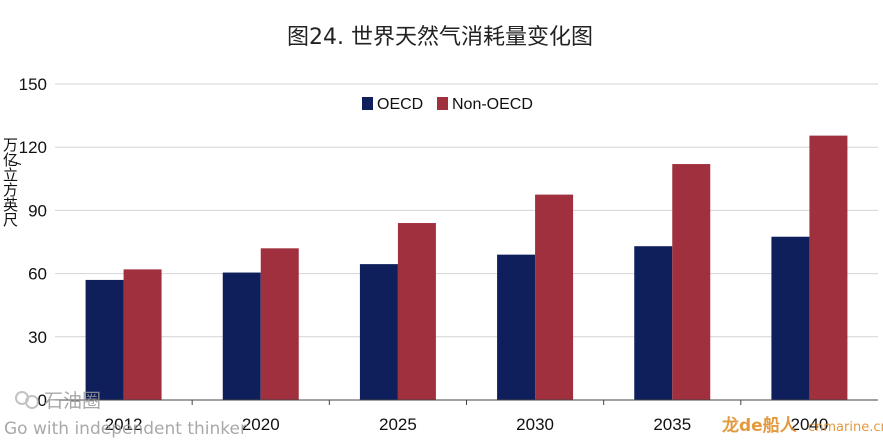 The height and width of the screenshot is (442, 883). Describe the element at coordinates (261, 424) in the screenshot. I see `x-tick-label-2020: 2020` at that location.